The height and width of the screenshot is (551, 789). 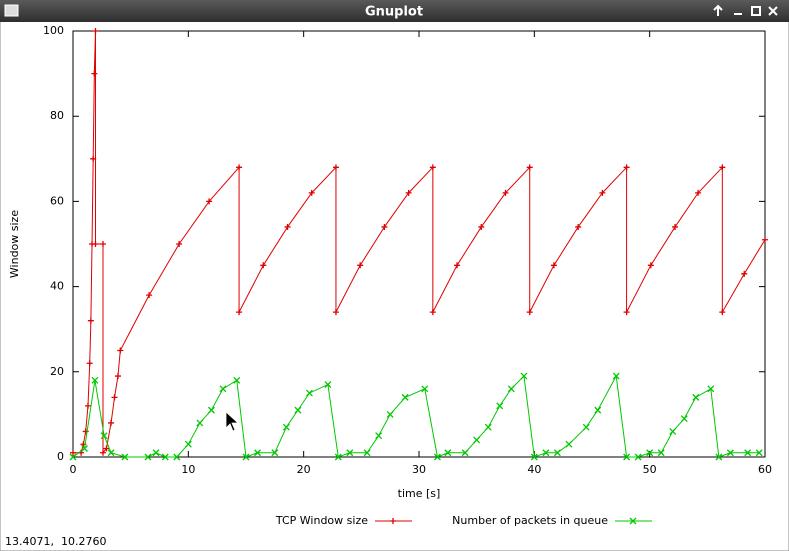 What do you see at coordinates (773, 11) in the screenshot?
I see `close-button` at bounding box center [773, 11].